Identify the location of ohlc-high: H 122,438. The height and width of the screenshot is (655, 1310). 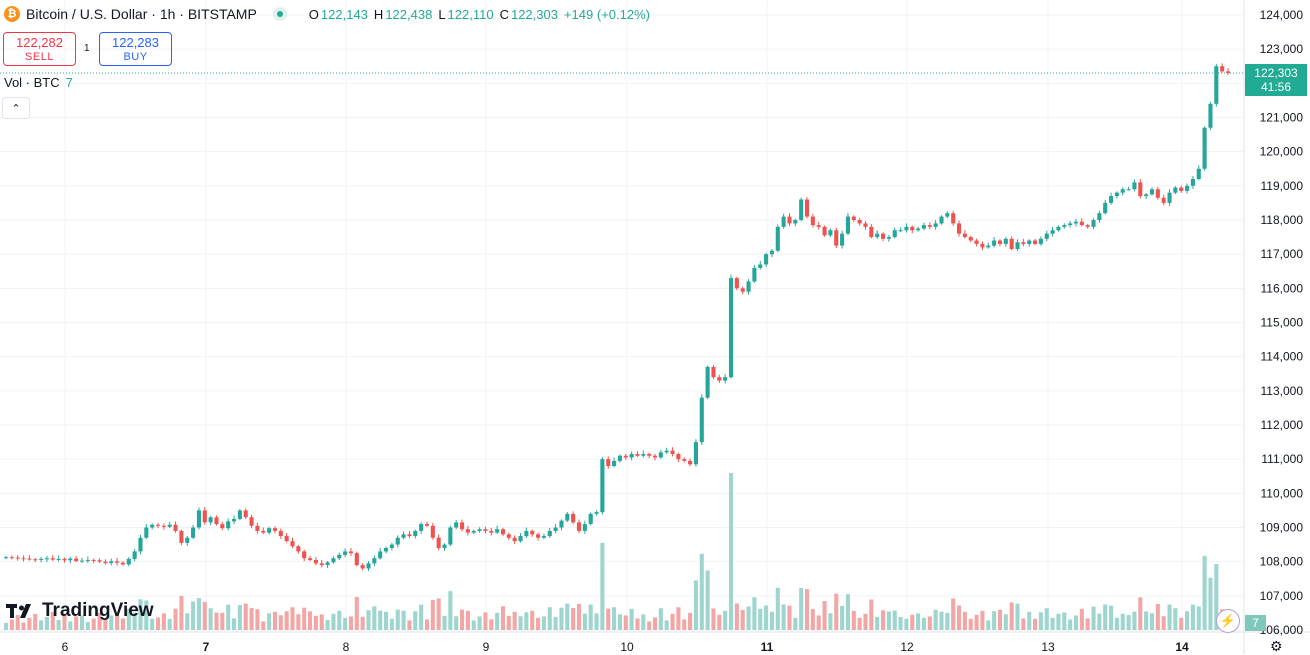
(403, 14).